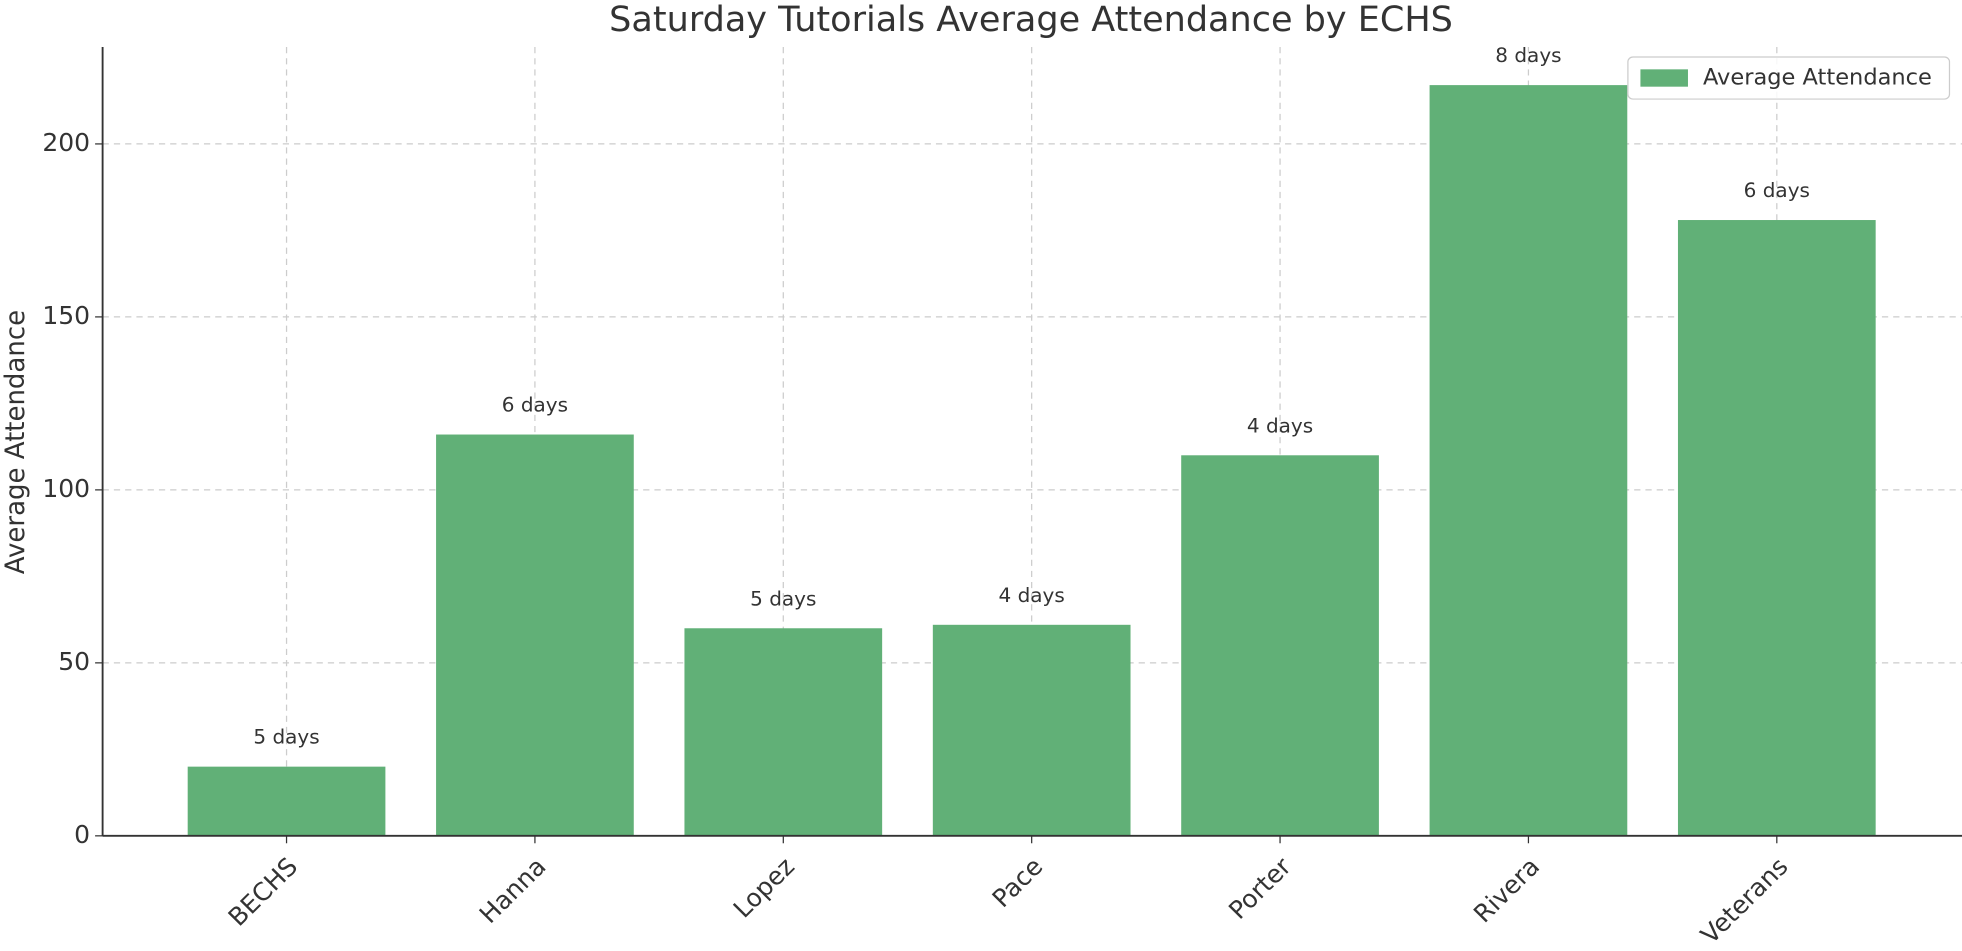  What do you see at coordinates (1260, 888) in the screenshot?
I see `x-tick-label: Porter` at bounding box center [1260, 888].